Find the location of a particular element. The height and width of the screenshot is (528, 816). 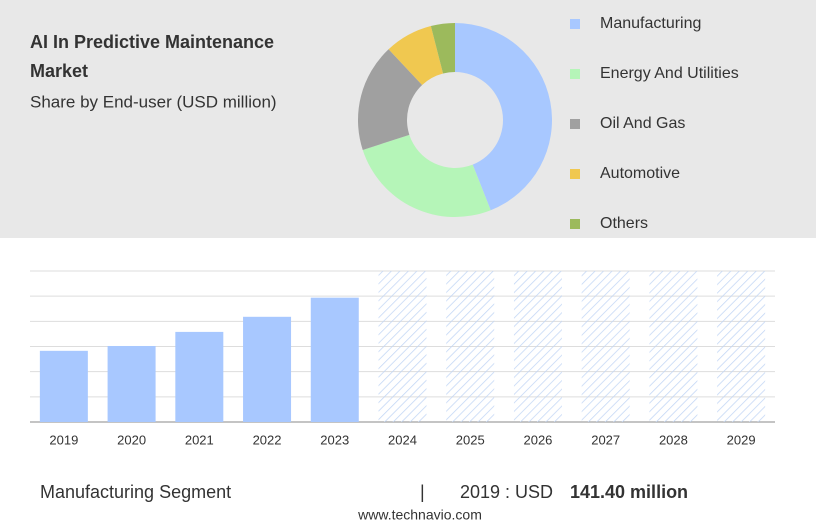

legend-label: Energy And Utilities is located at coordinates (669, 73).